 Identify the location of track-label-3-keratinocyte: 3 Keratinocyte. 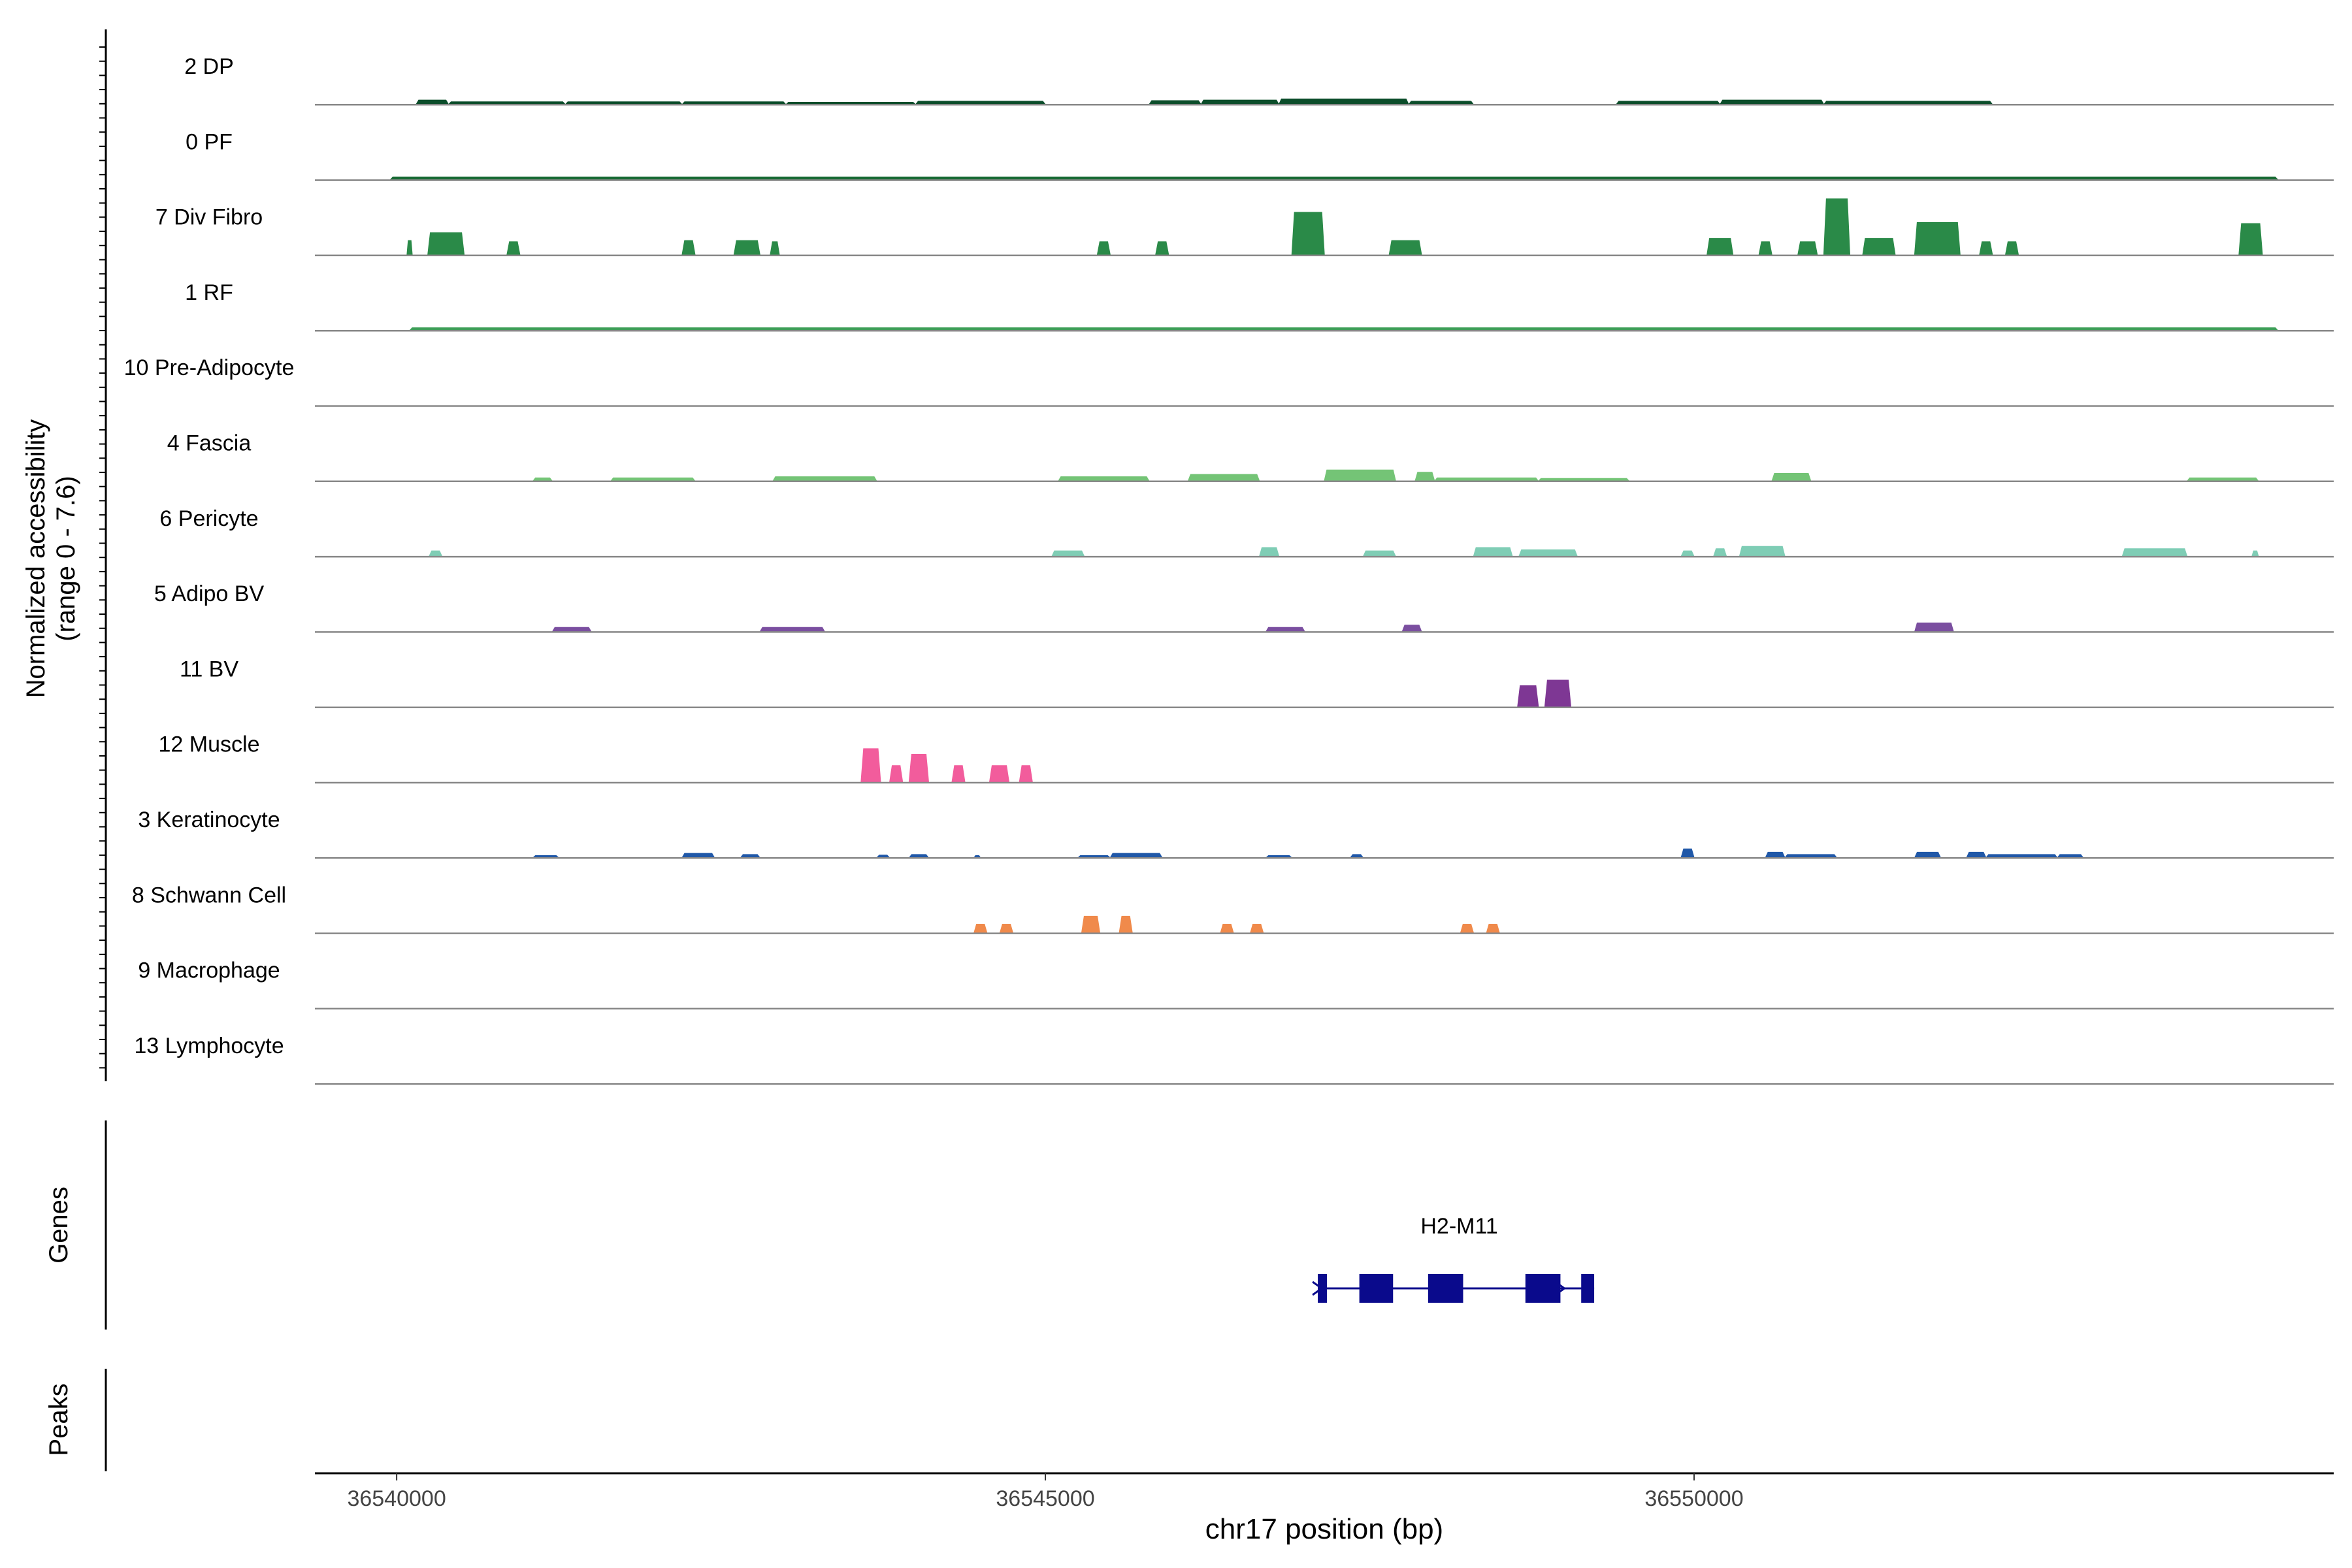
(209, 820).